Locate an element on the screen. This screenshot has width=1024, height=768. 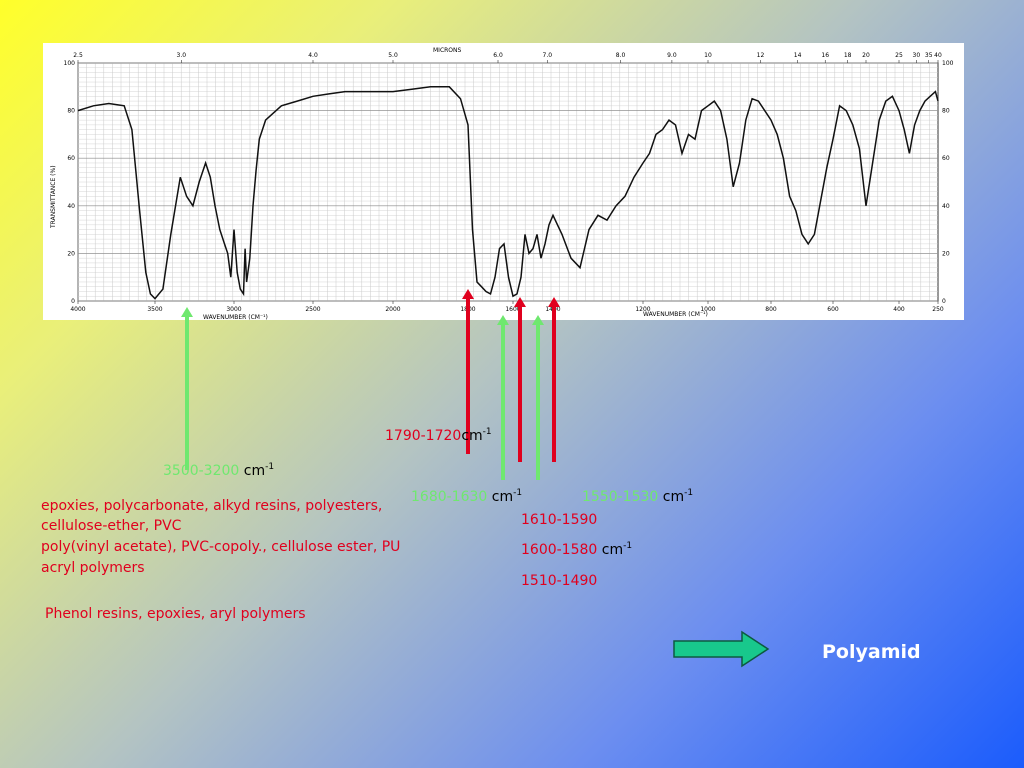
band-1550-1530-label: 1550-1530 cm-1 is located at coordinates (638, 497).